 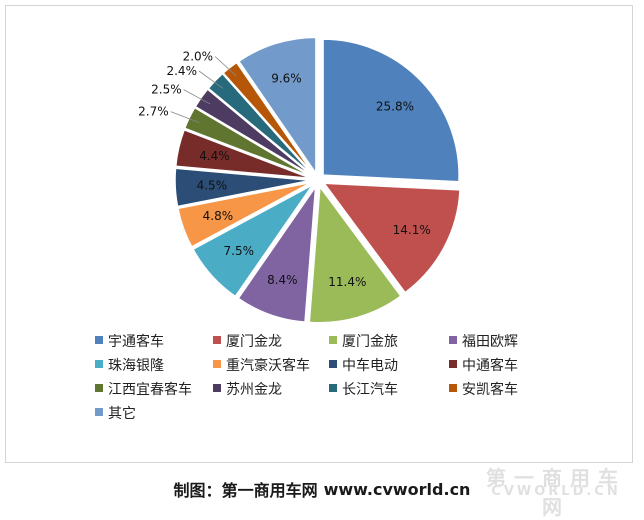 I want to click on slice-label-8: 4.4%, so click(x=214, y=156).